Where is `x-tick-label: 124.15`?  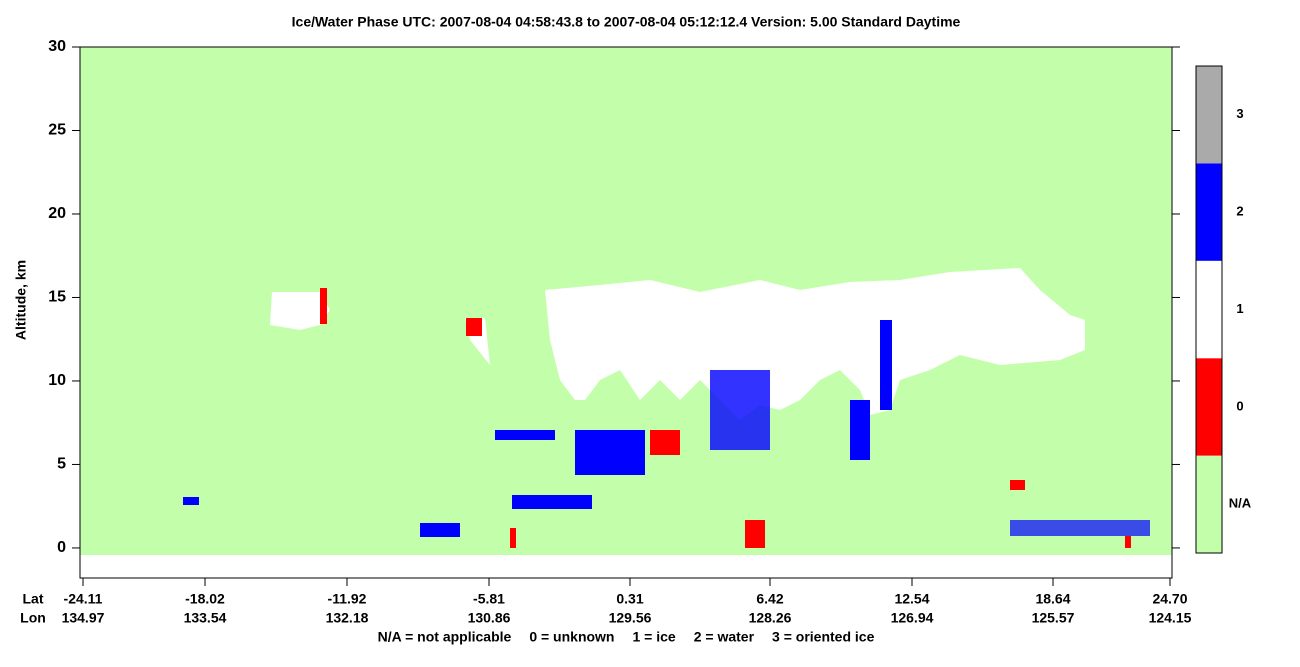 x-tick-label: 124.15 is located at coordinates (1170, 618).